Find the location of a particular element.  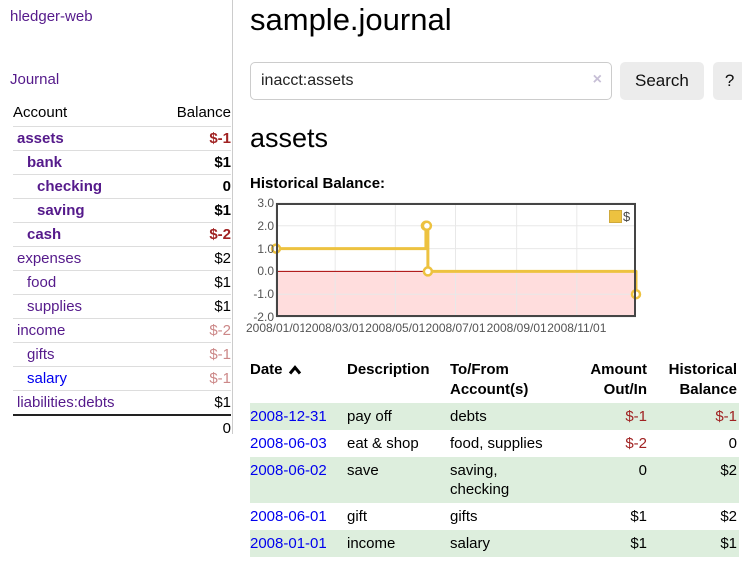

transaction-date-link: 2008-06-01 is located at coordinates (288, 516).